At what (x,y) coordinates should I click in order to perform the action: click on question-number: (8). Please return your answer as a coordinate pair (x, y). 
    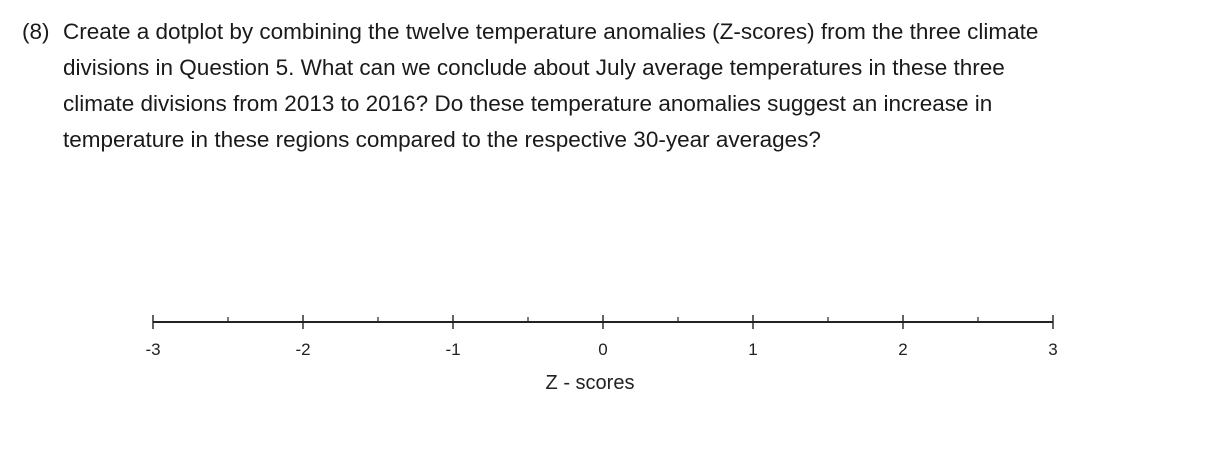
    Looking at the image, I should click on (36, 31).